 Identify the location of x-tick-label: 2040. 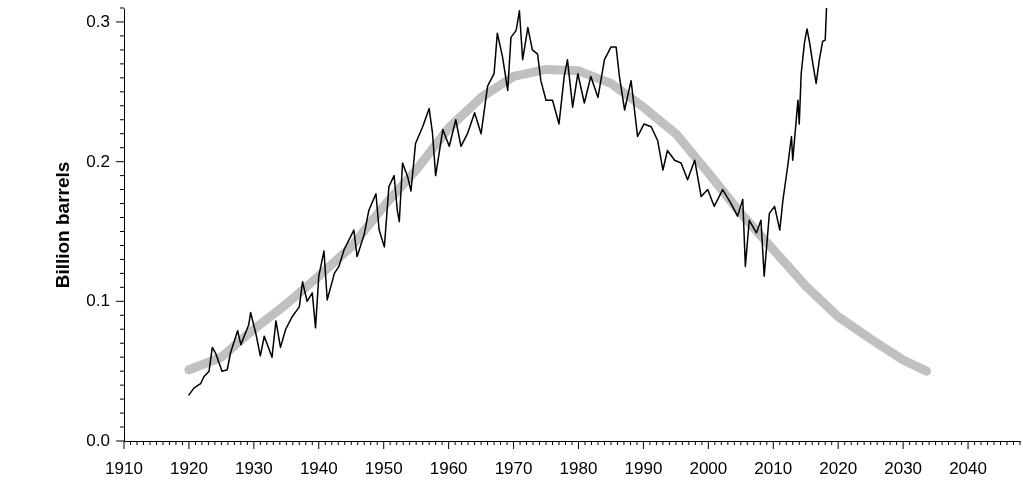
(968, 468).